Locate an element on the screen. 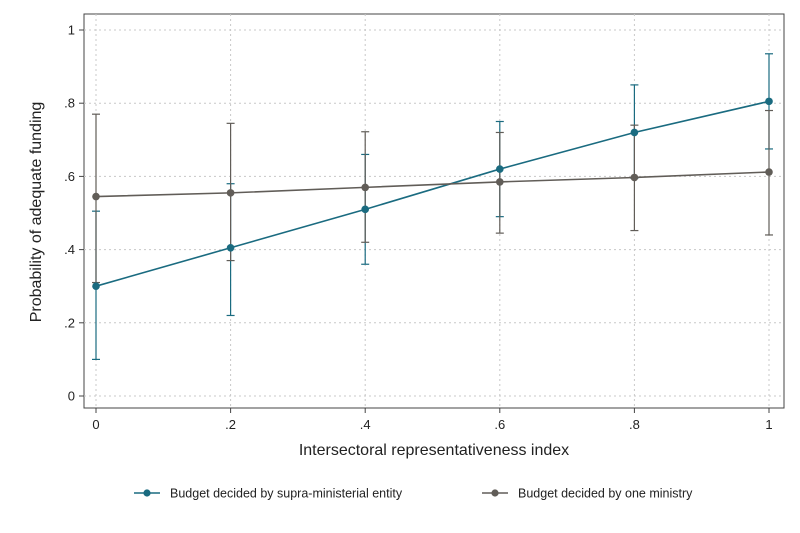  x-tick-label: .4 is located at coordinates (365, 424).